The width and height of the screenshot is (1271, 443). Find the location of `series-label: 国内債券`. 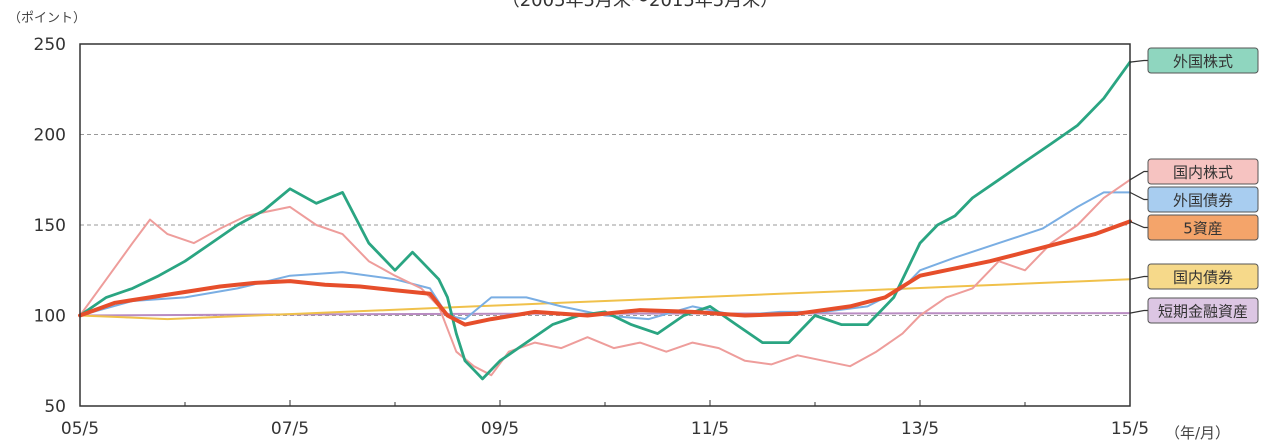

series-label: 国内債券 is located at coordinates (1203, 278).